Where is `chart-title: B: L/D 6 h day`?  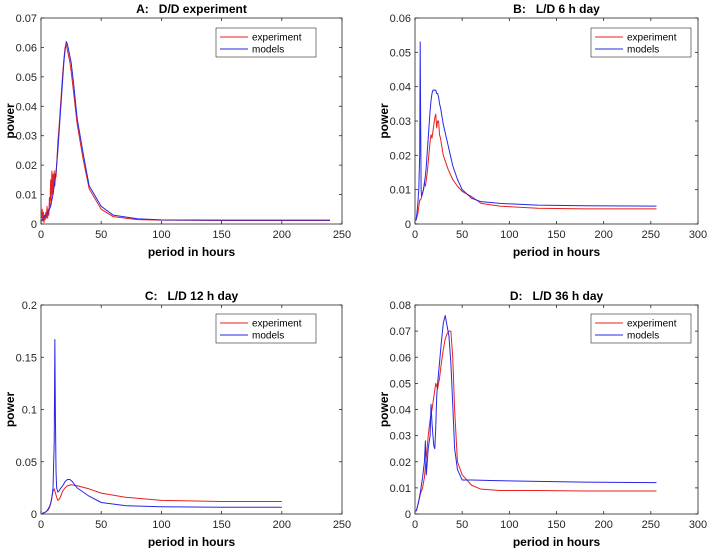
chart-title: B: L/D 6 h day is located at coordinates (556, 9).